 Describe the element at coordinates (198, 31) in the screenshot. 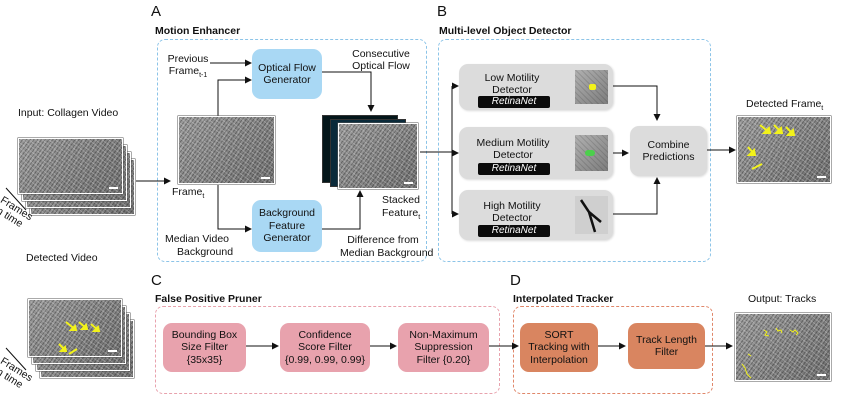

I see `panel-a-title: Motion Enhancer` at that location.